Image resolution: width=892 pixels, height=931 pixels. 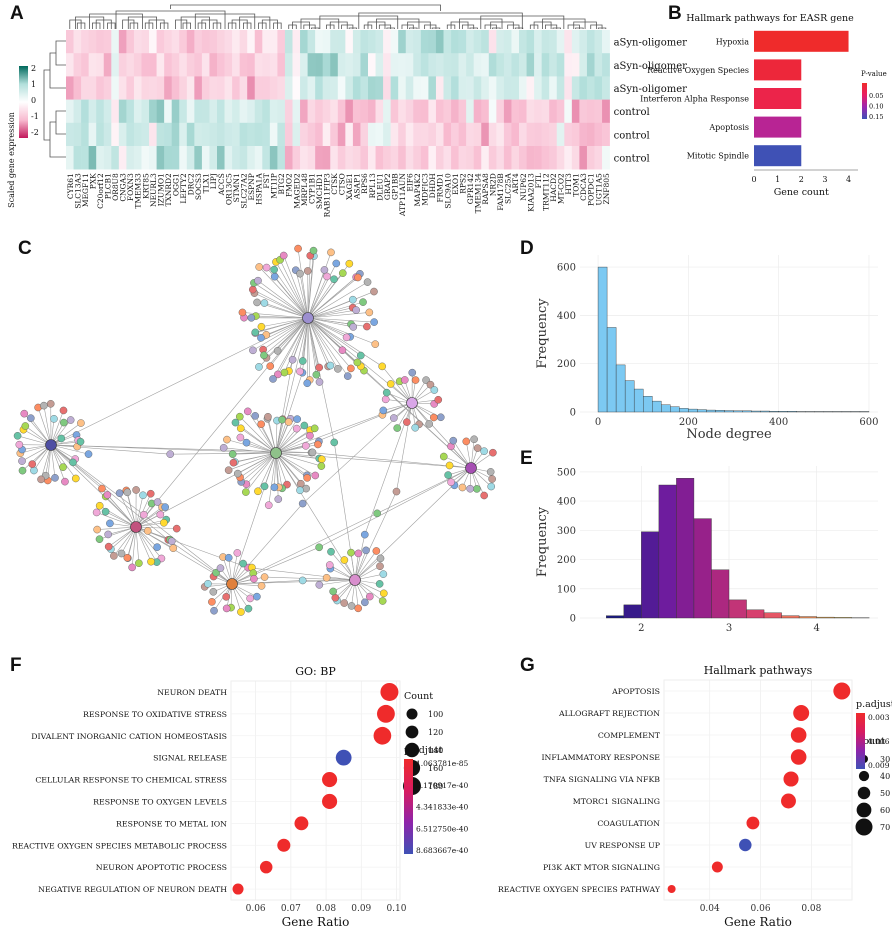 What do you see at coordinates (651, 43) in the screenshot?
I see `heatmap-row-label: aSyn-oligomer` at bounding box center [651, 43].